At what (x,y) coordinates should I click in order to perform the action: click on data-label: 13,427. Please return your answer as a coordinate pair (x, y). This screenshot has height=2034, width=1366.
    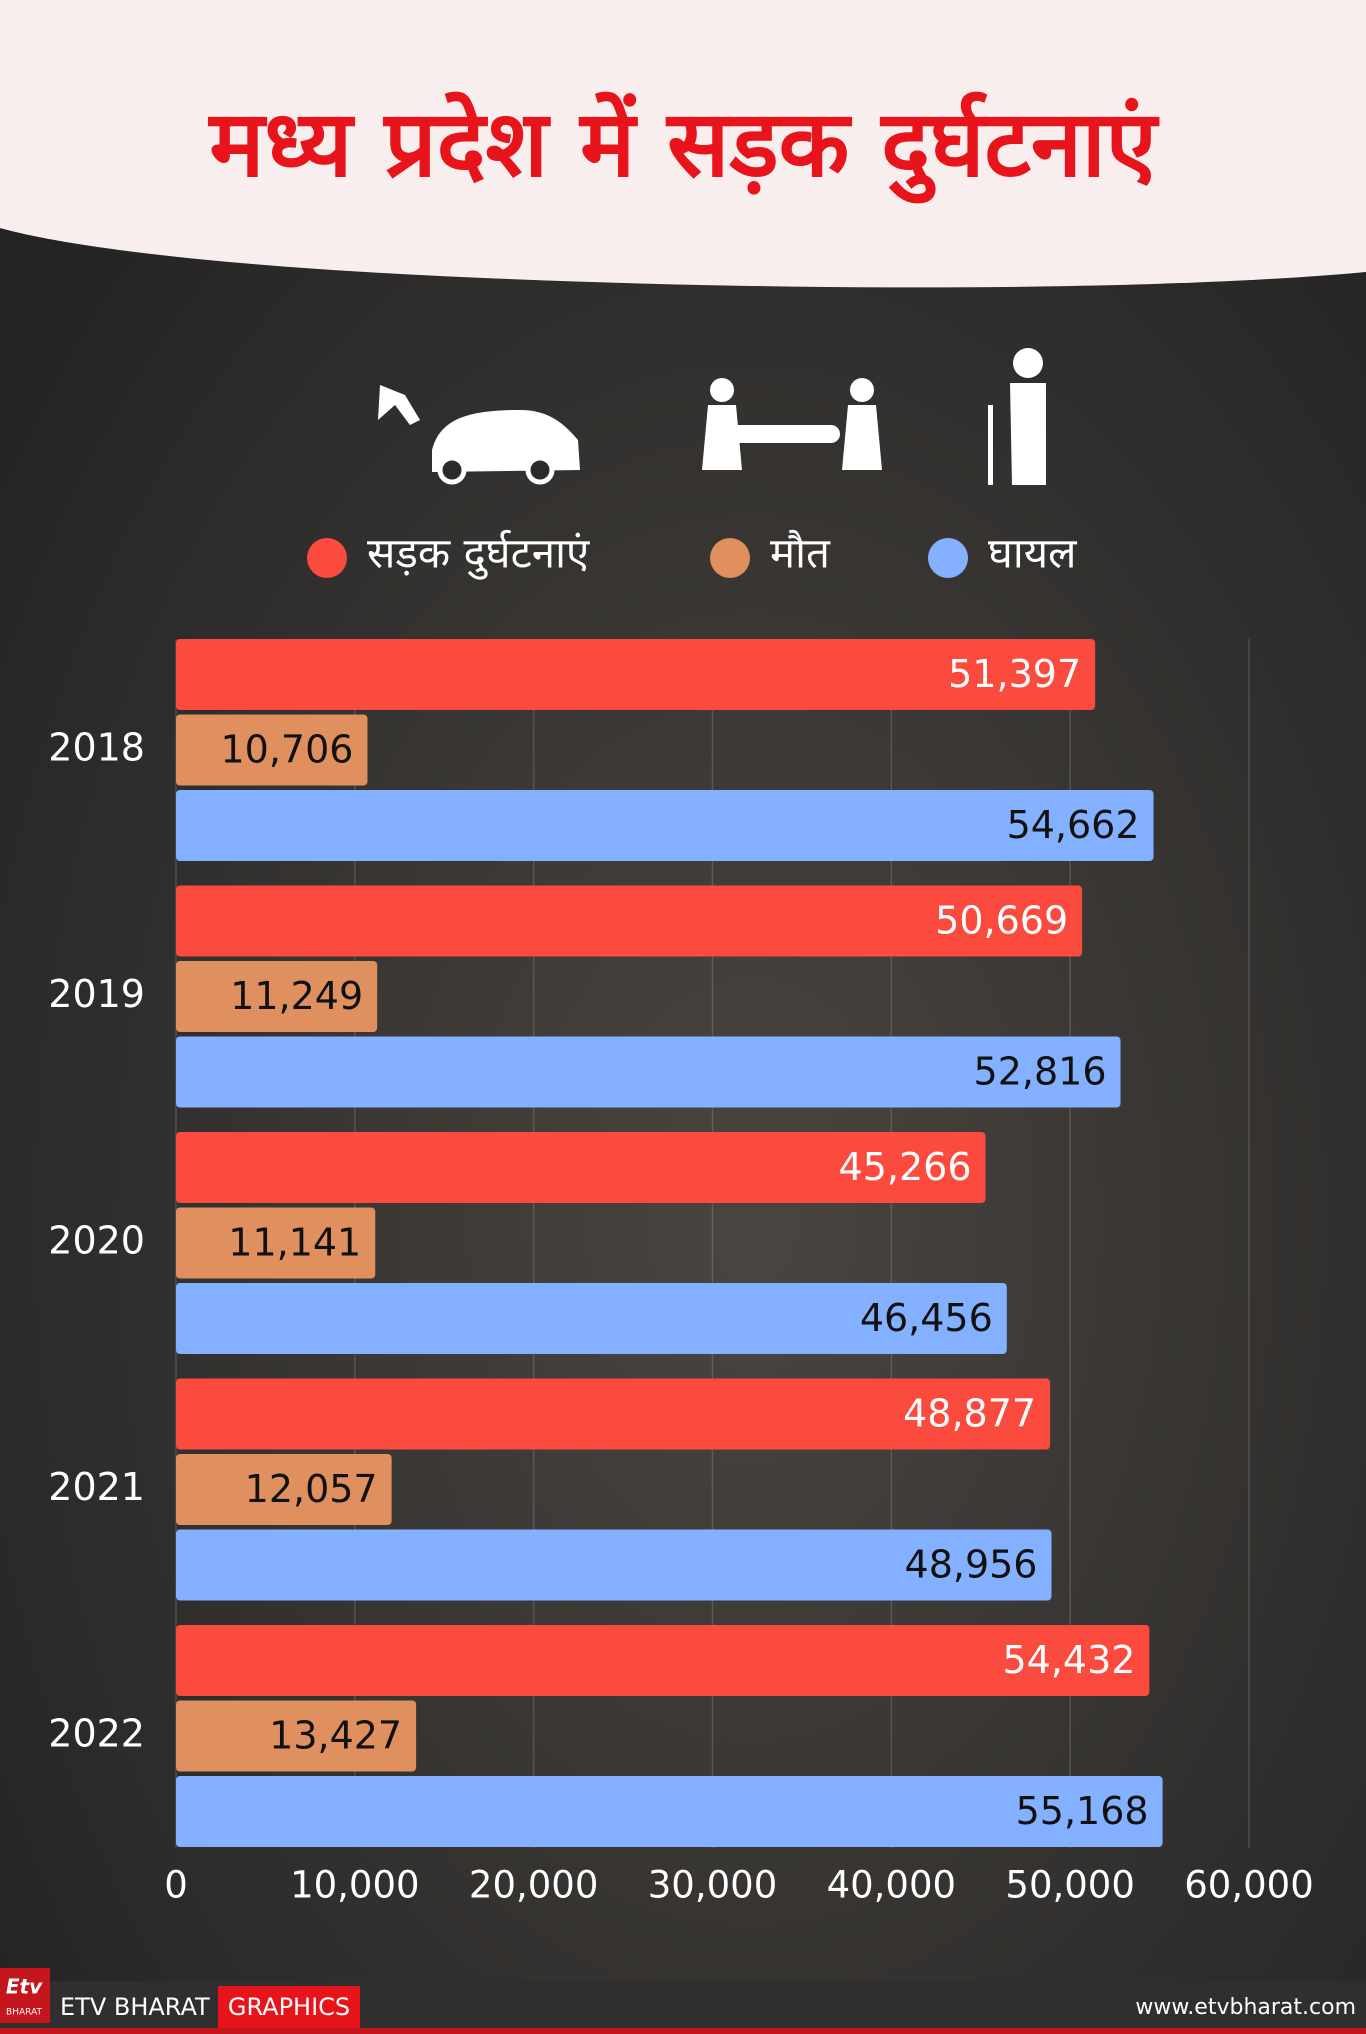
    Looking at the image, I should click on (335, 1736).